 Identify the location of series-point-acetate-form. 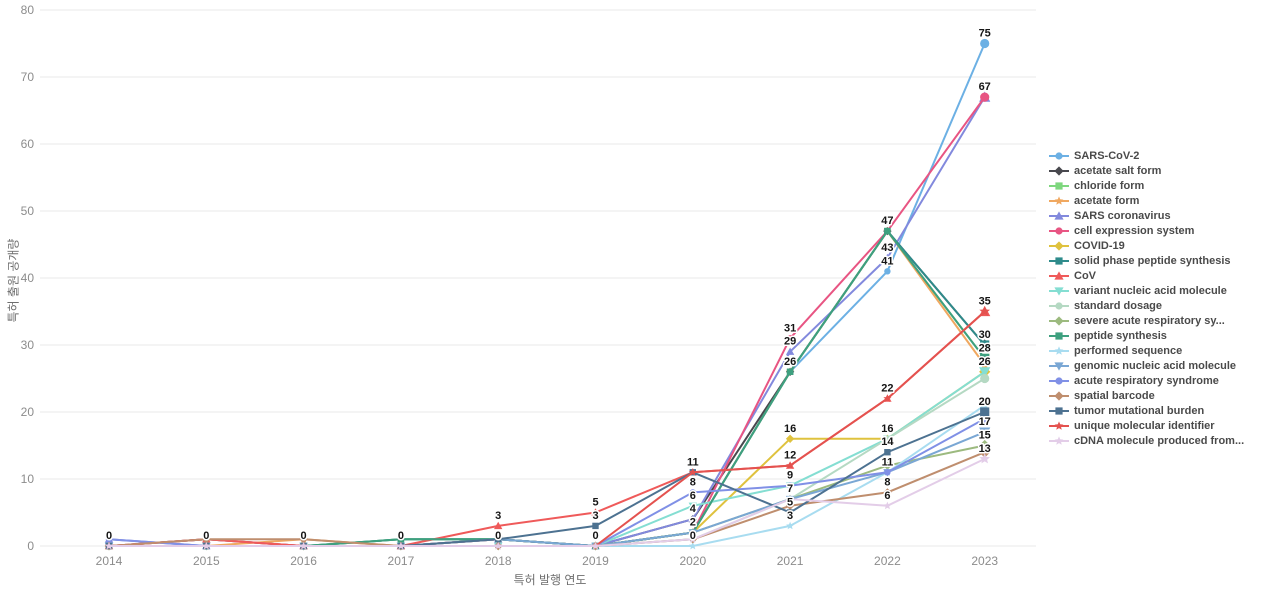
(984, 364).